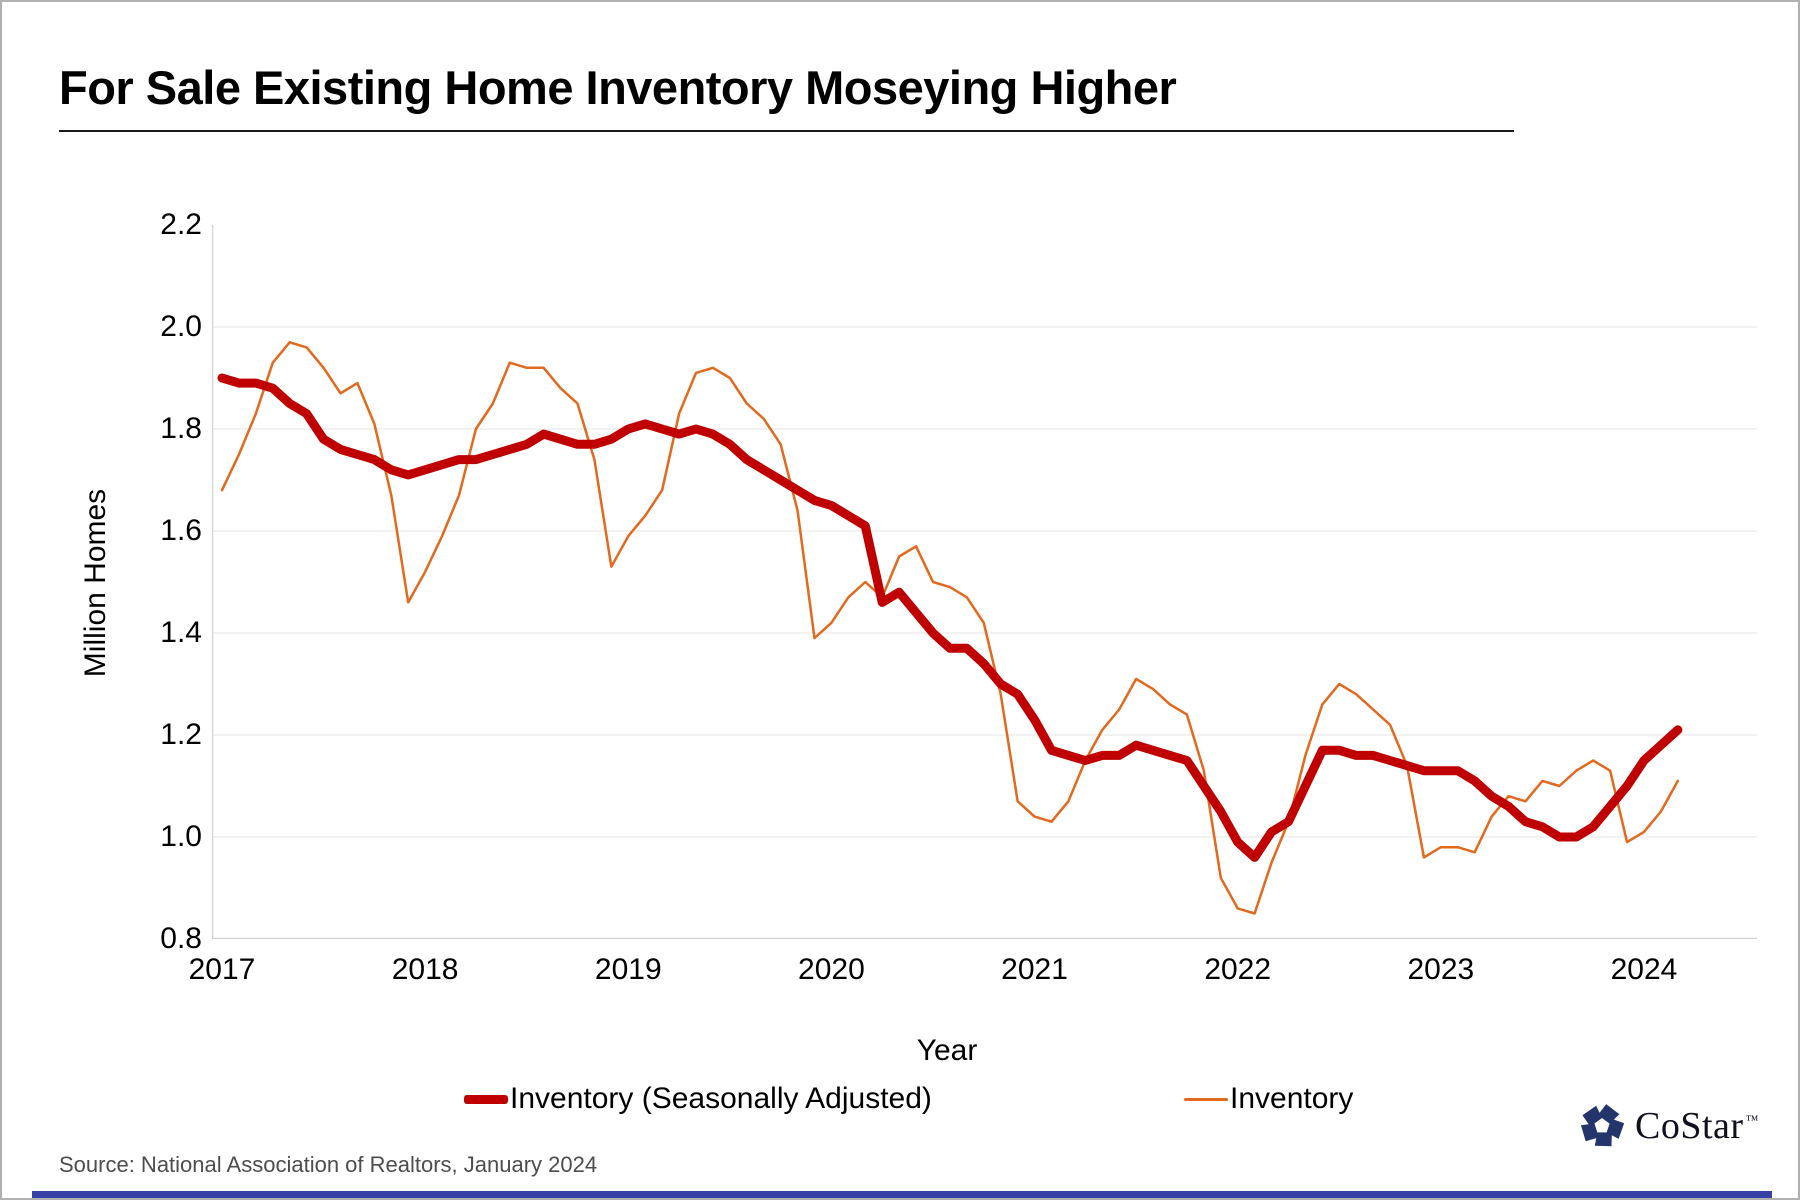 This screenshot has width=1800, height=1200. Describe the element at coordinates (947, 1050) in the screenshot. I see `x-axis-title: Year` at that location.